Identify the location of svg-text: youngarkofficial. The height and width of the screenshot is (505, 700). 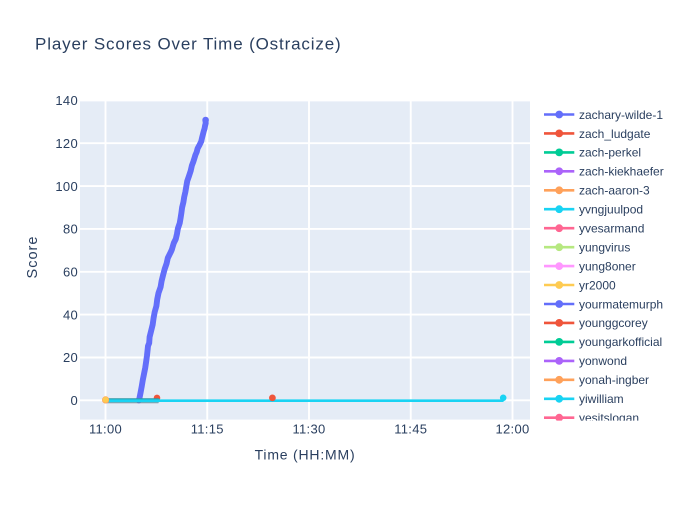
(620, 342).